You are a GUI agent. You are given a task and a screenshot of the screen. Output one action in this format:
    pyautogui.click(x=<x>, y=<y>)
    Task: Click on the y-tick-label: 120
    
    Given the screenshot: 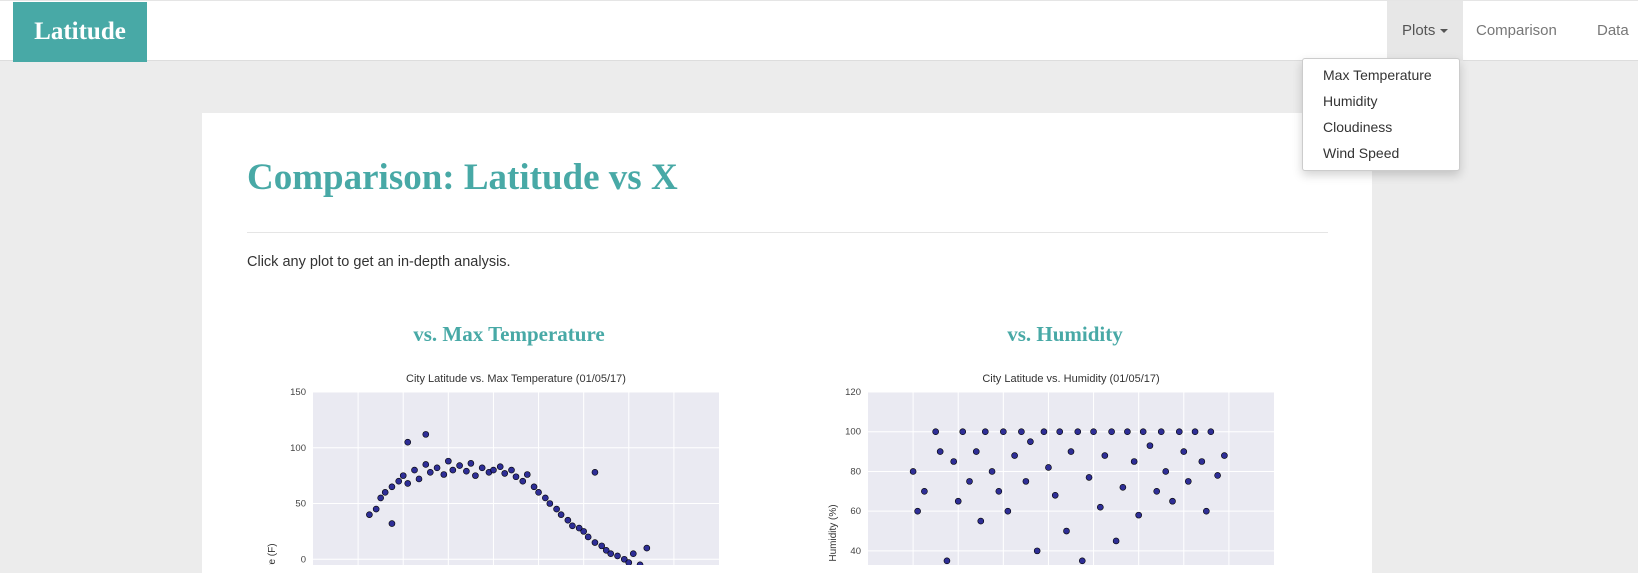 What is the action you would take?
    pyautogui.click(x=853, y=392)
    